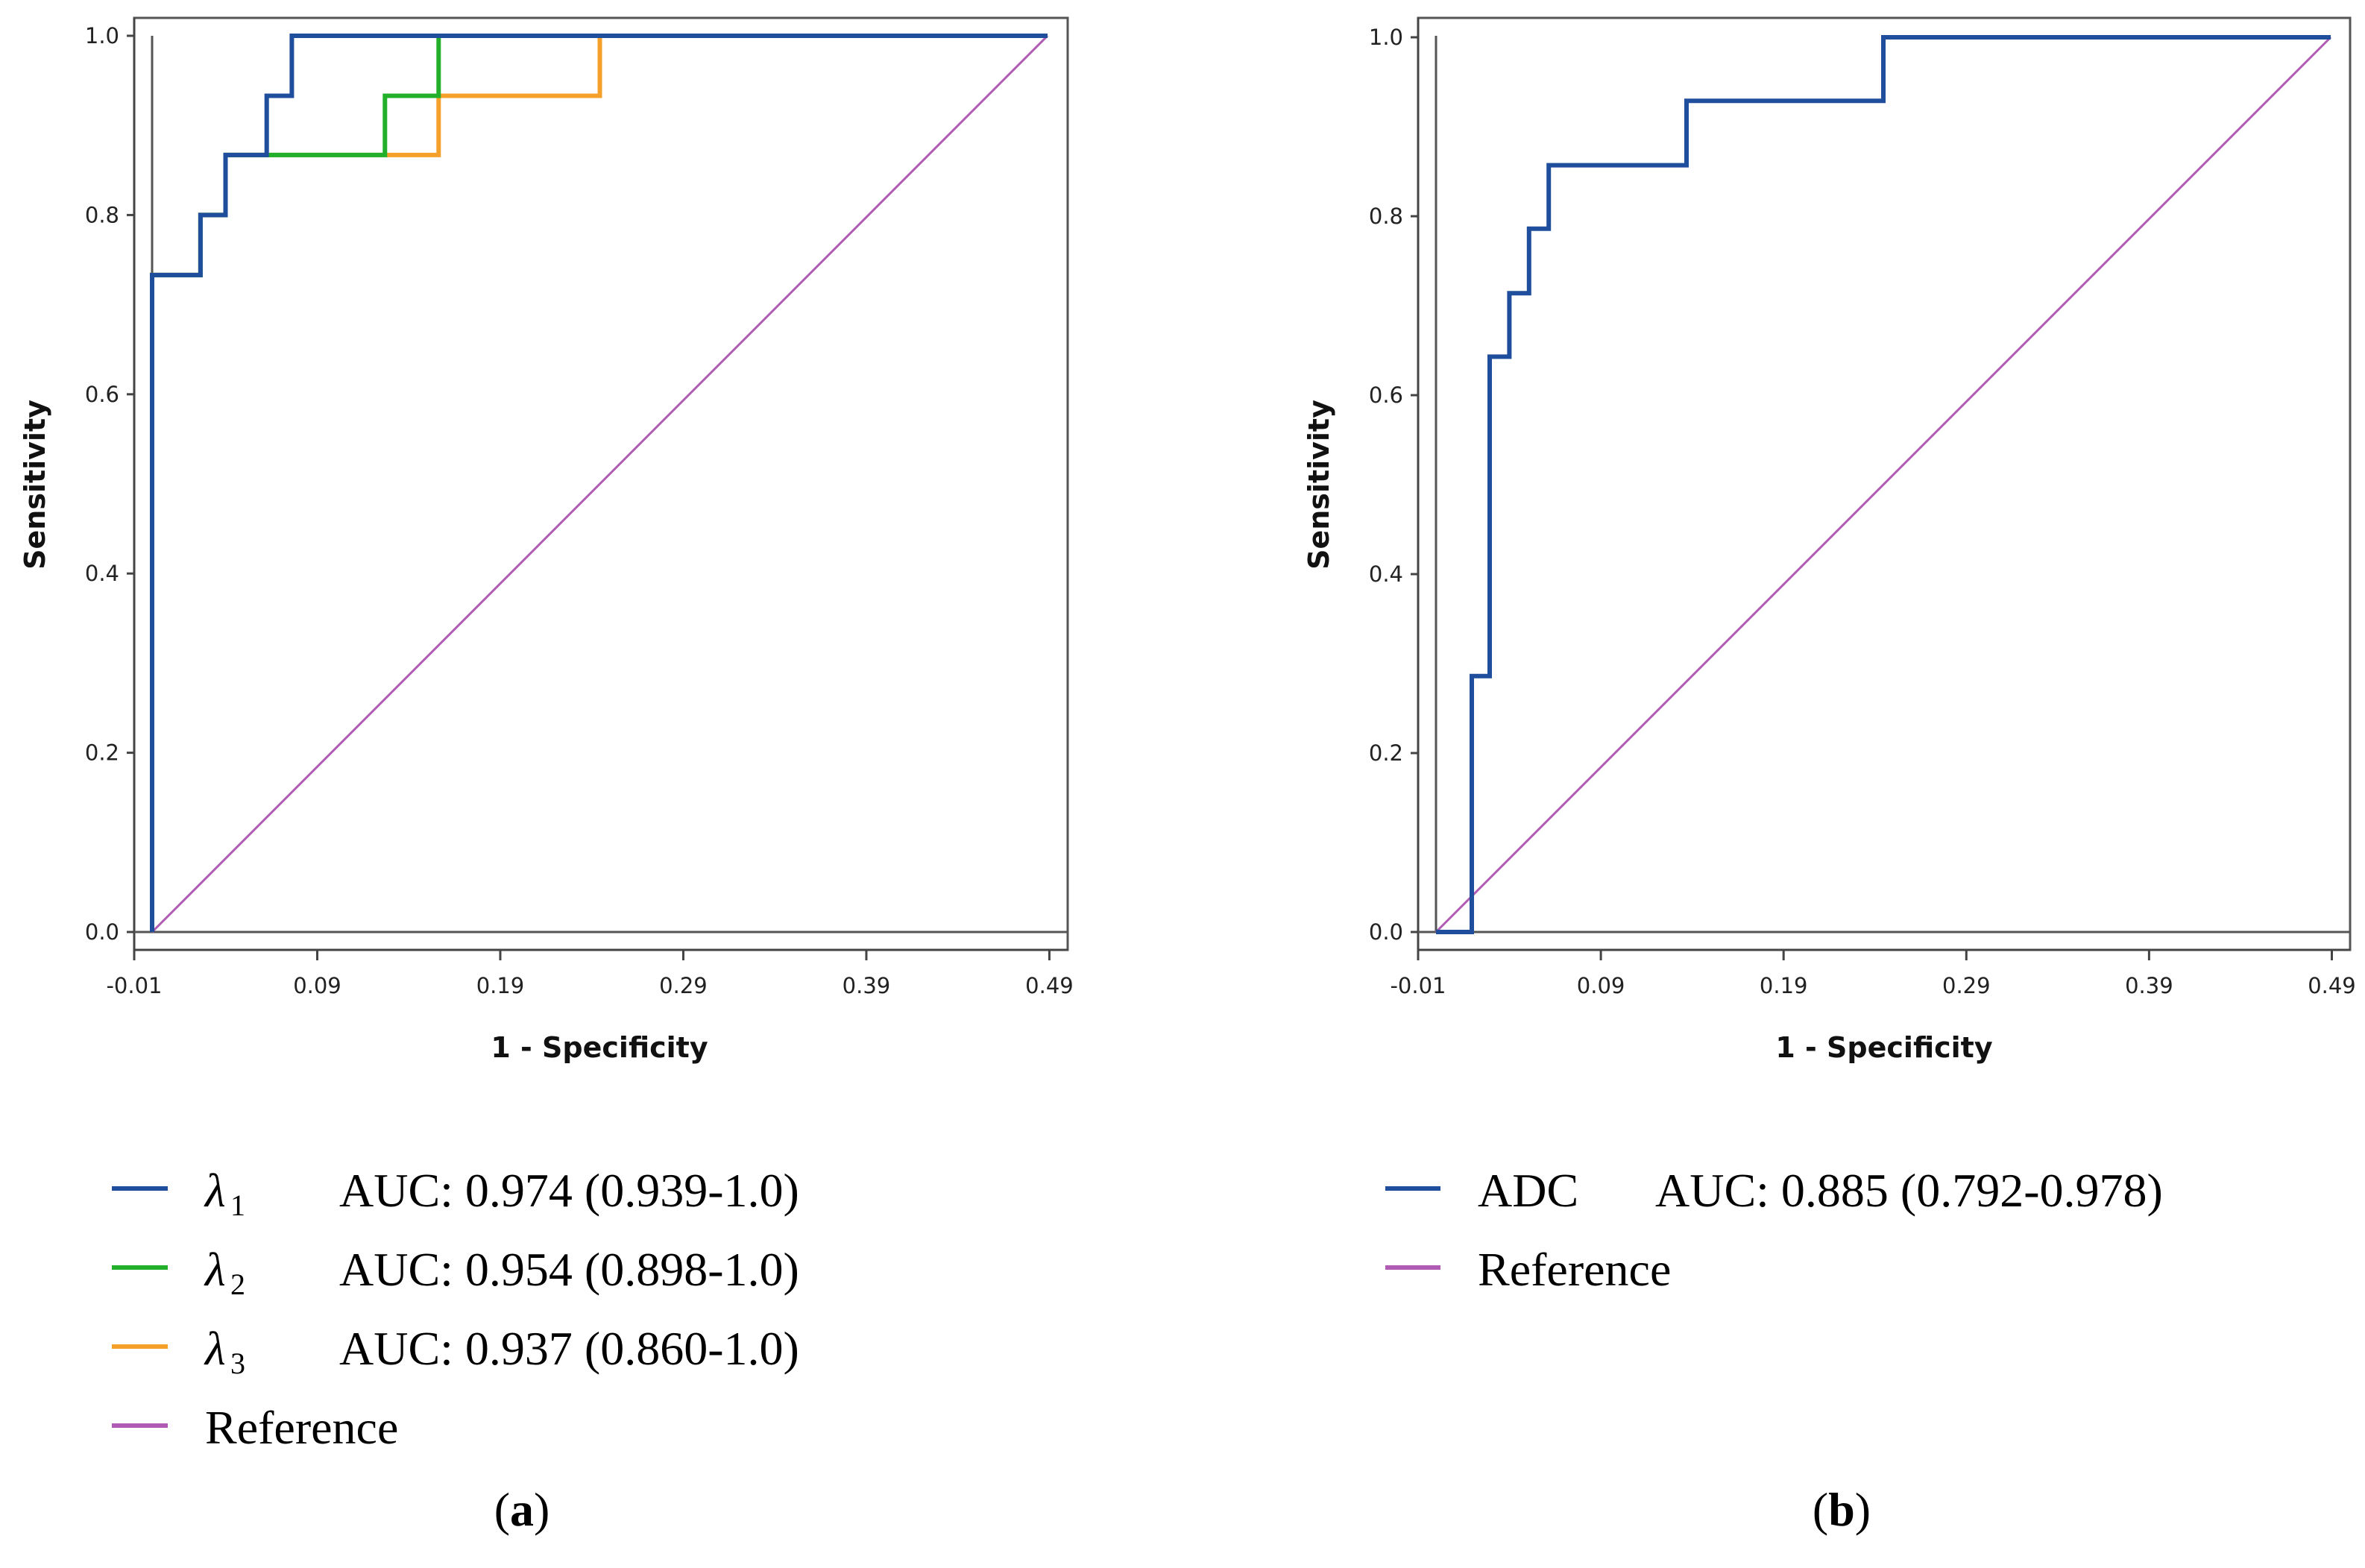 This screenshot has width=2365, height=1568. Describe the element at coordinates (1049, 985) in the screenshot. I see `x-tick-label-a: 0.49` at that location.